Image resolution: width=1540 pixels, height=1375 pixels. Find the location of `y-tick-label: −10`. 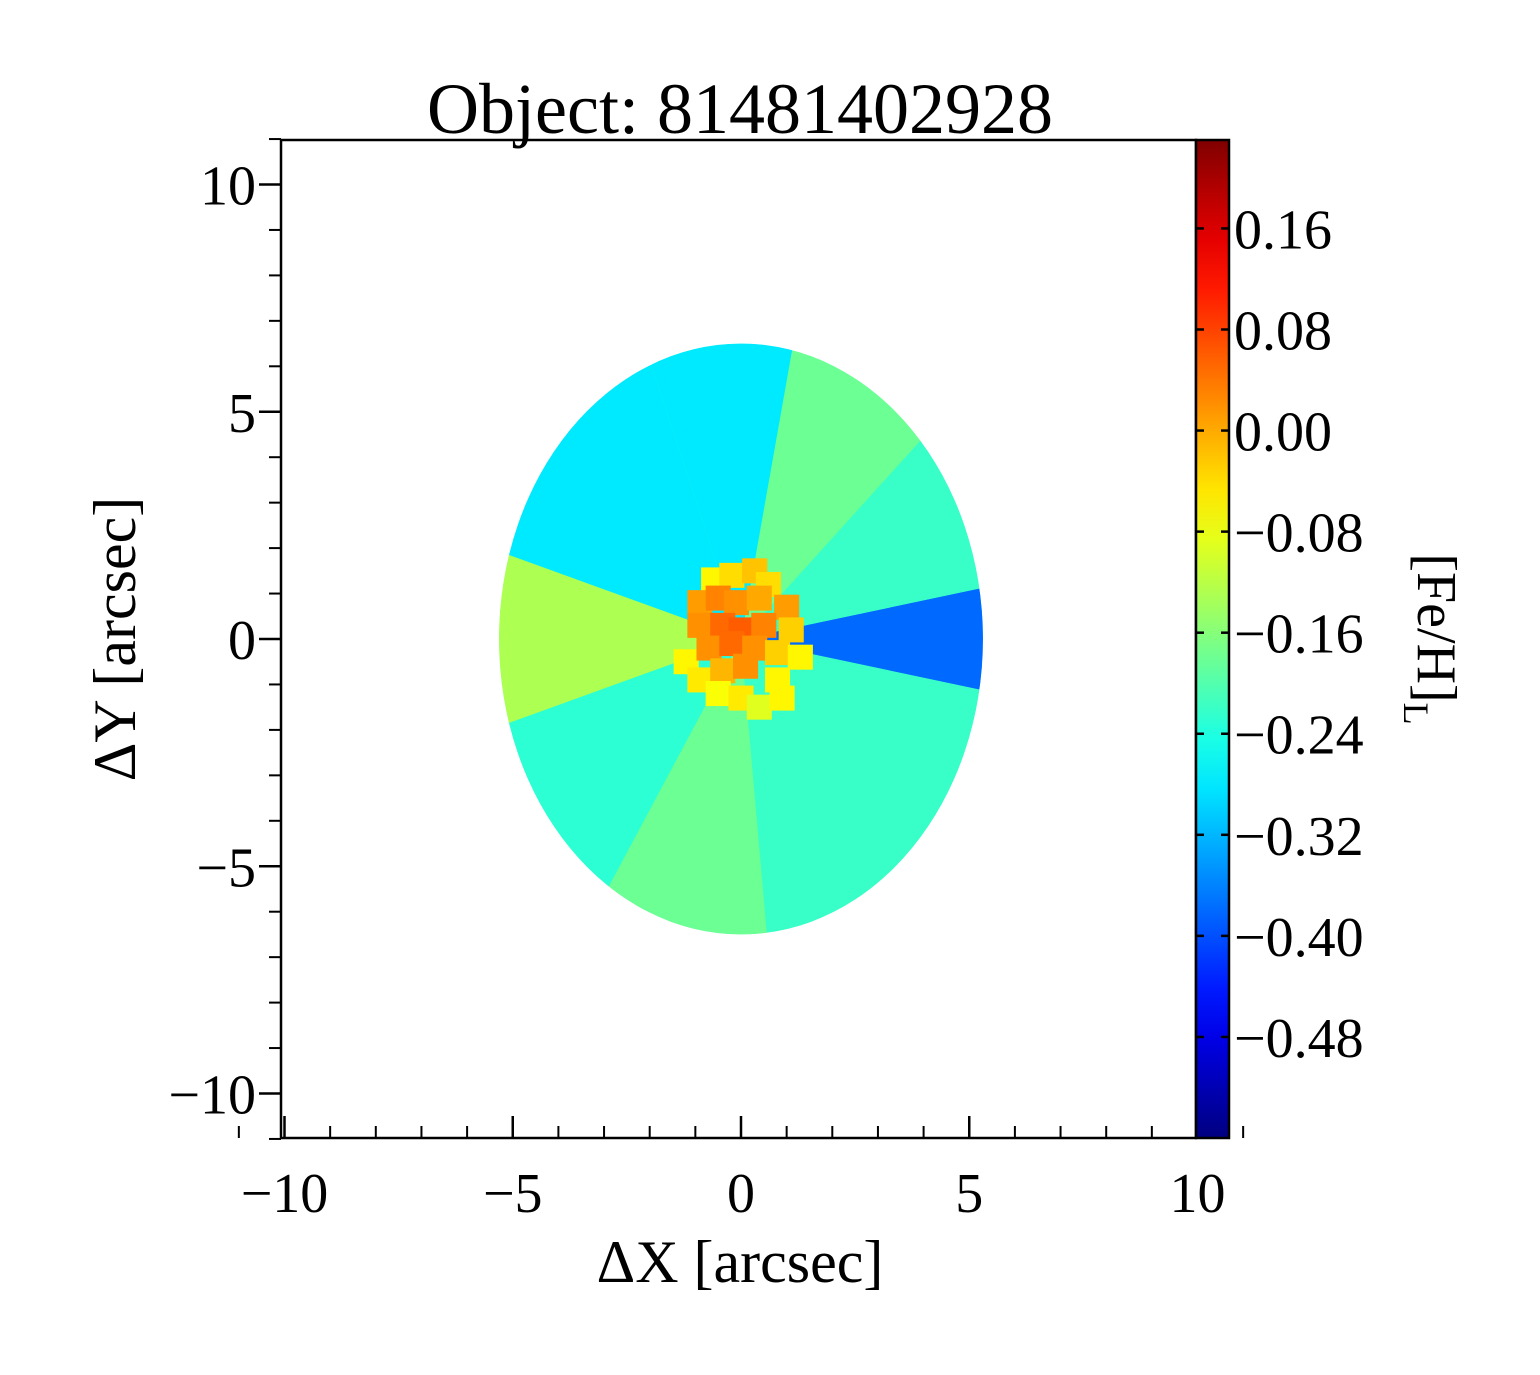

y-tick-label: −10 is located at coordinates (212, 1096).